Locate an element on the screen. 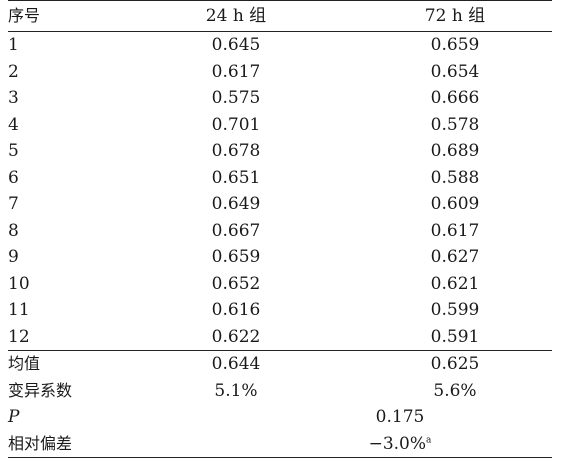 The height and width of the screenshot is (461, 561). row-index: 12 is located at coordinates (19, 336).